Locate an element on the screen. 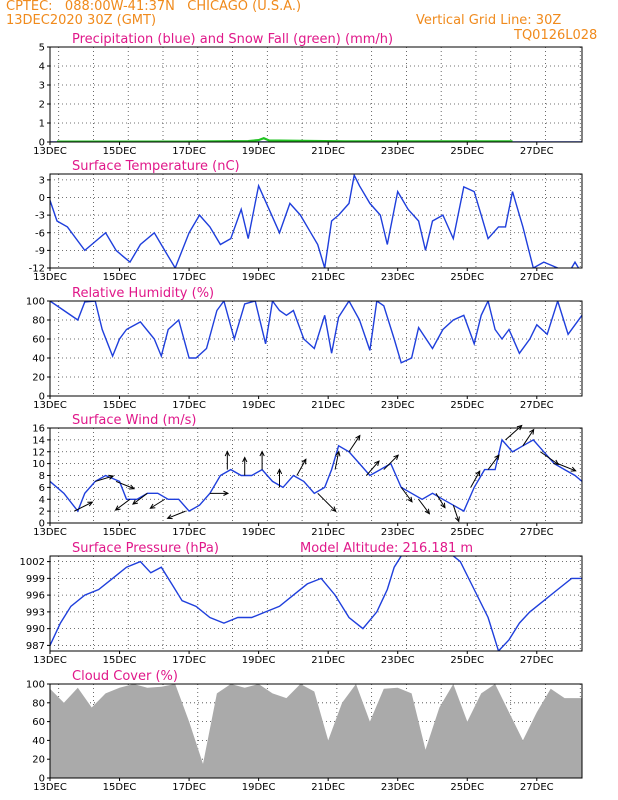 The width and height of the screenshot is (618, 800). cloud-cover-area is located at coordinates (316, 731).